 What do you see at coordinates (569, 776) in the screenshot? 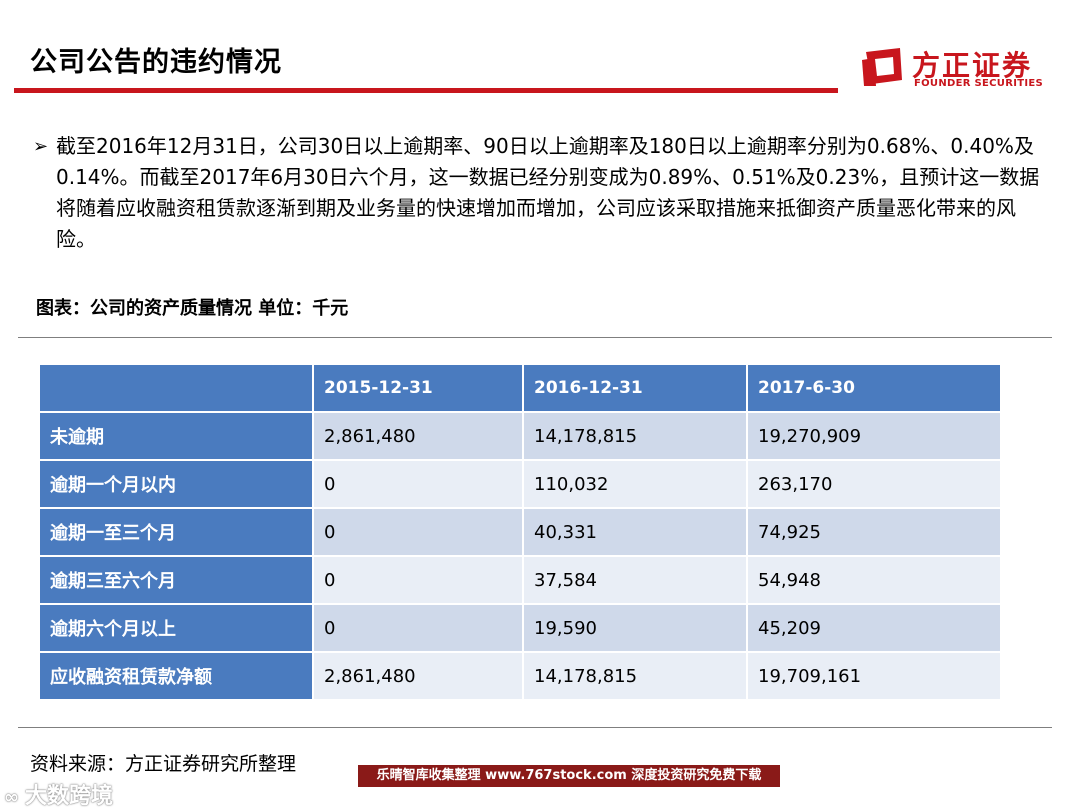
I see `watermark-banner: 乐晴智库收集整理 www.767stock.com 深度投资研究免费下载` at bounding box center [569, 776].